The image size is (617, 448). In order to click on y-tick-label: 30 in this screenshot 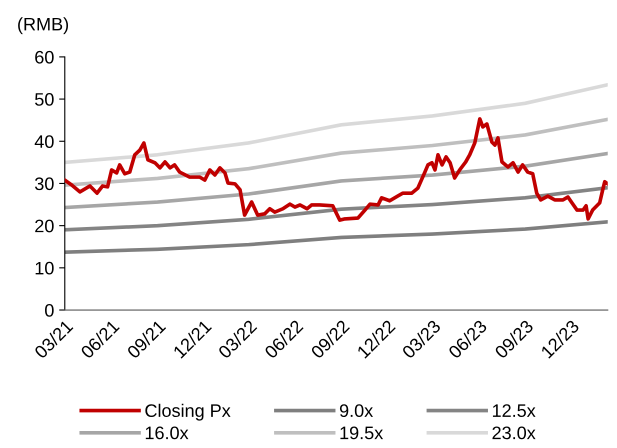, I will do `click(44, 183)`.